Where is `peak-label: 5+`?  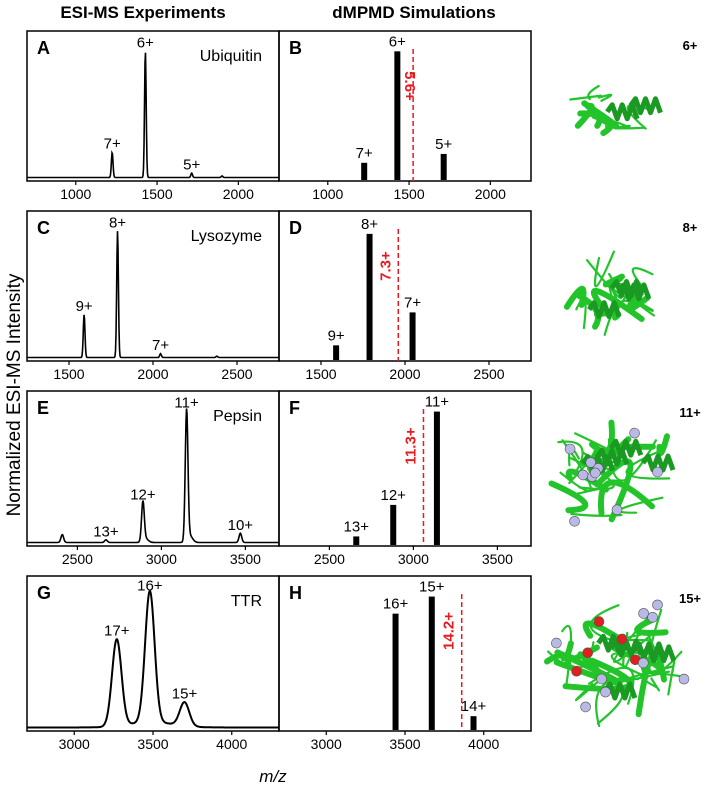
peak-label: 5+ is located at coordinates (191, 165).